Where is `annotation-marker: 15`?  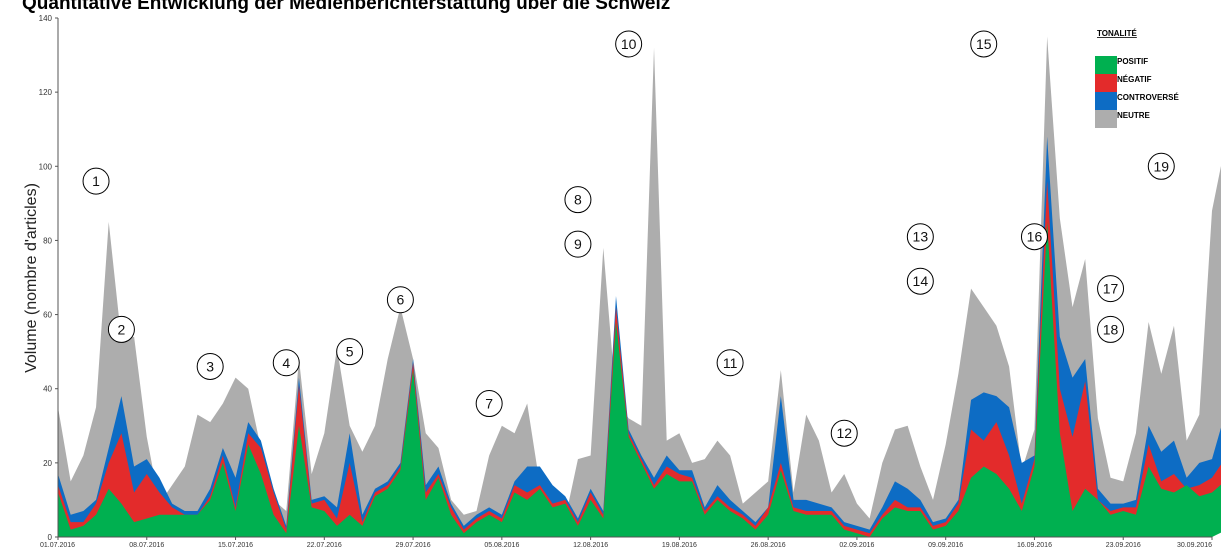
annotation-marker: 15 is located at coordinates (984, 44).